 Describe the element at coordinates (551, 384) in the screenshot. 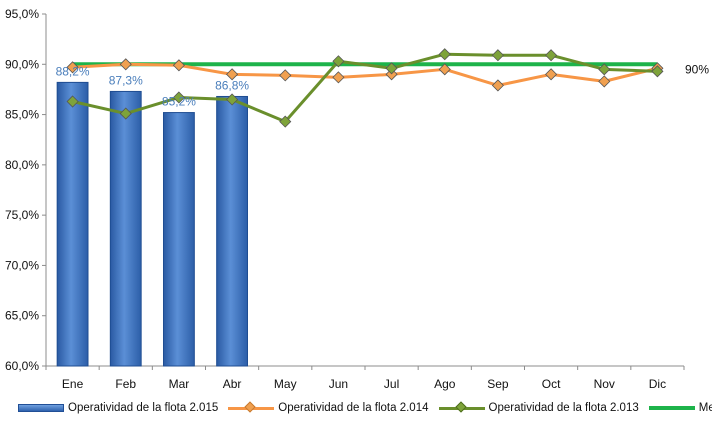

I see `x-tick-label: Oct` at that location.